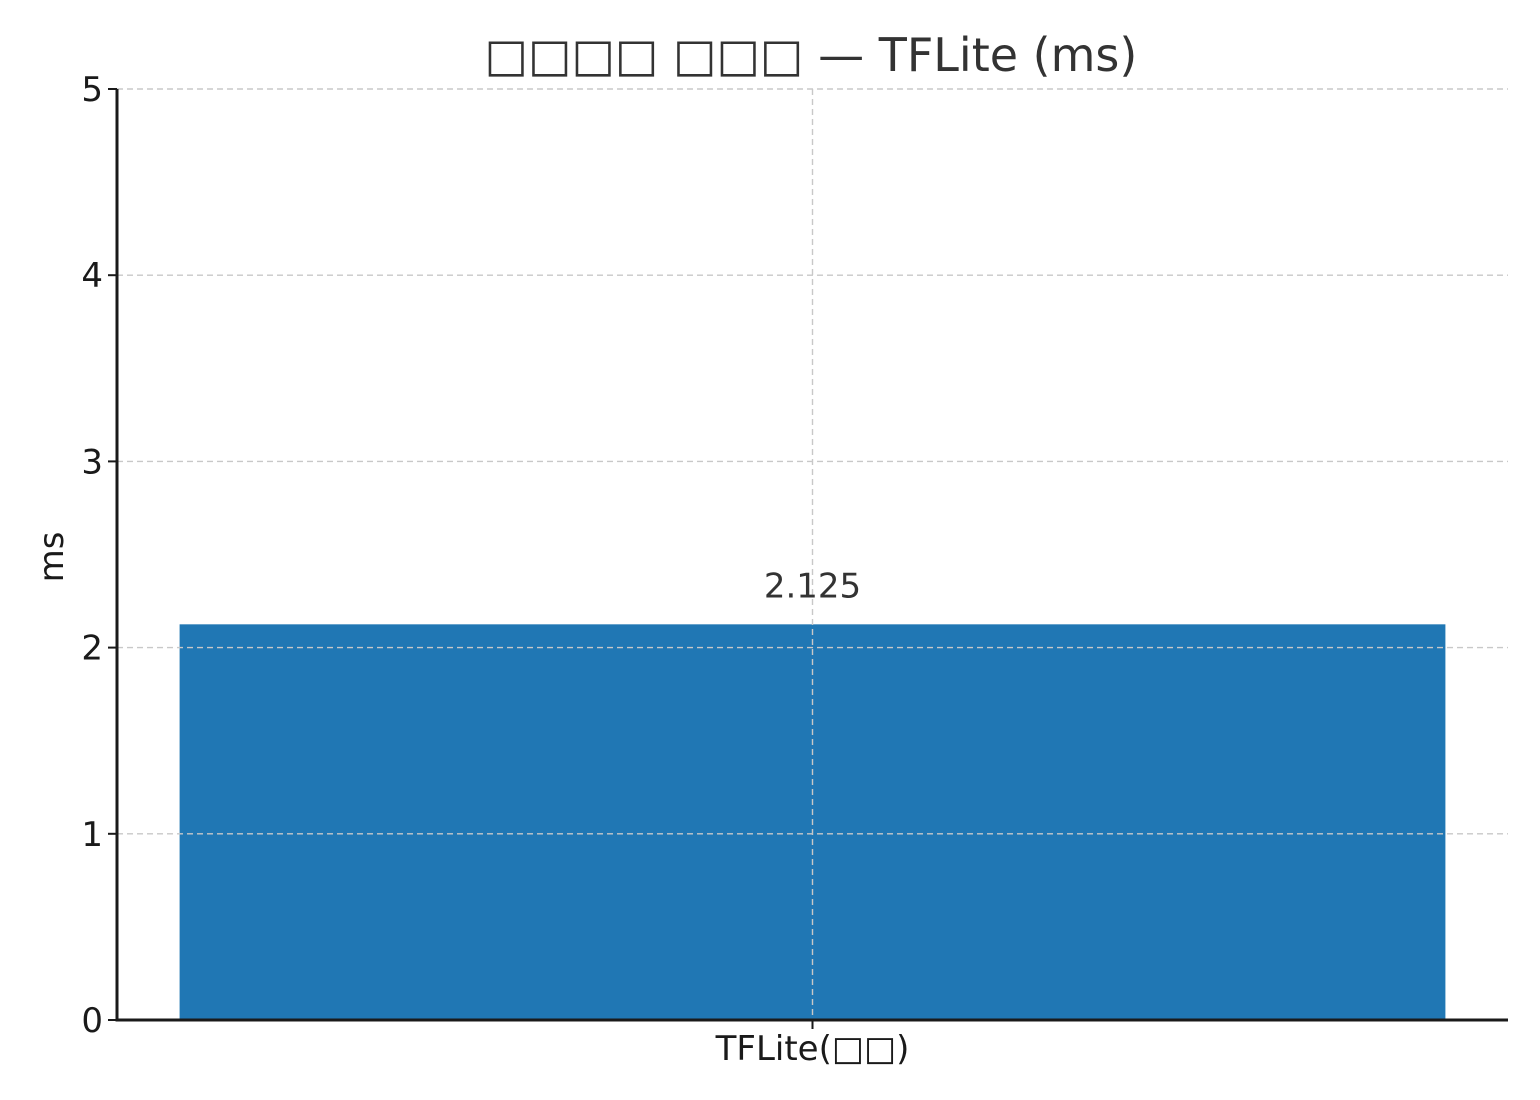 This screenshot has height=1100, width=1540. I want to click on y-tick-label: 4, so click(92, 276).